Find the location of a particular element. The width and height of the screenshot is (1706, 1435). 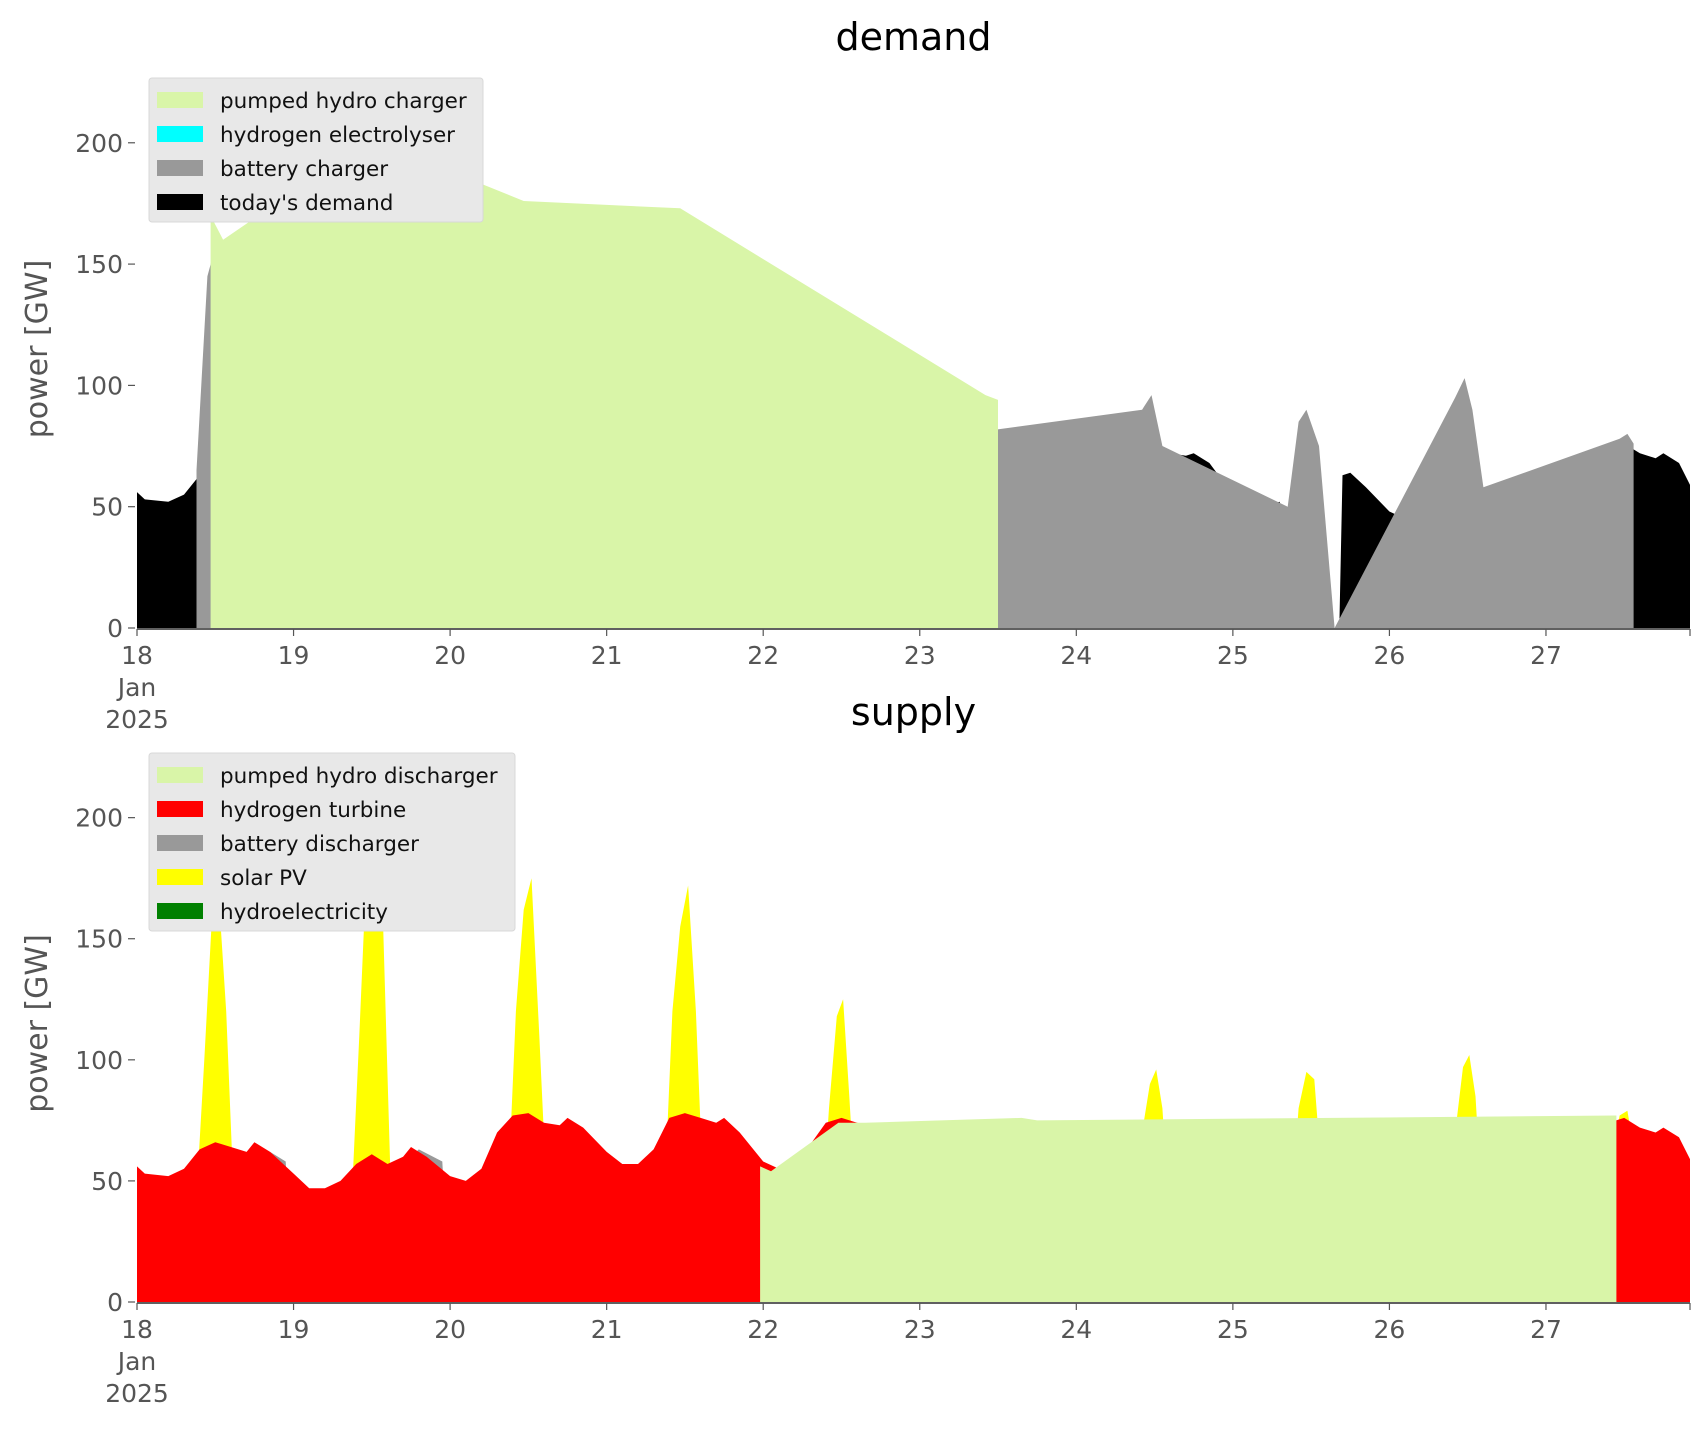

legend-label: battery discharger is located at coordinates (319, 844).